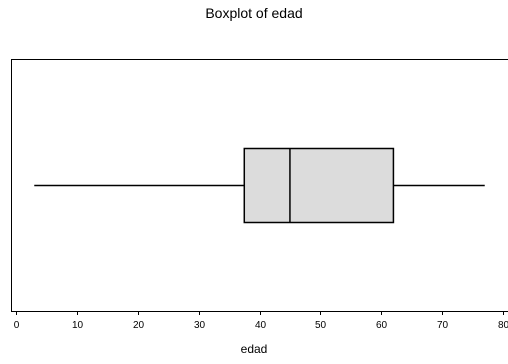  I want to click on x-tick-label-50: 50, so click(321, 325).